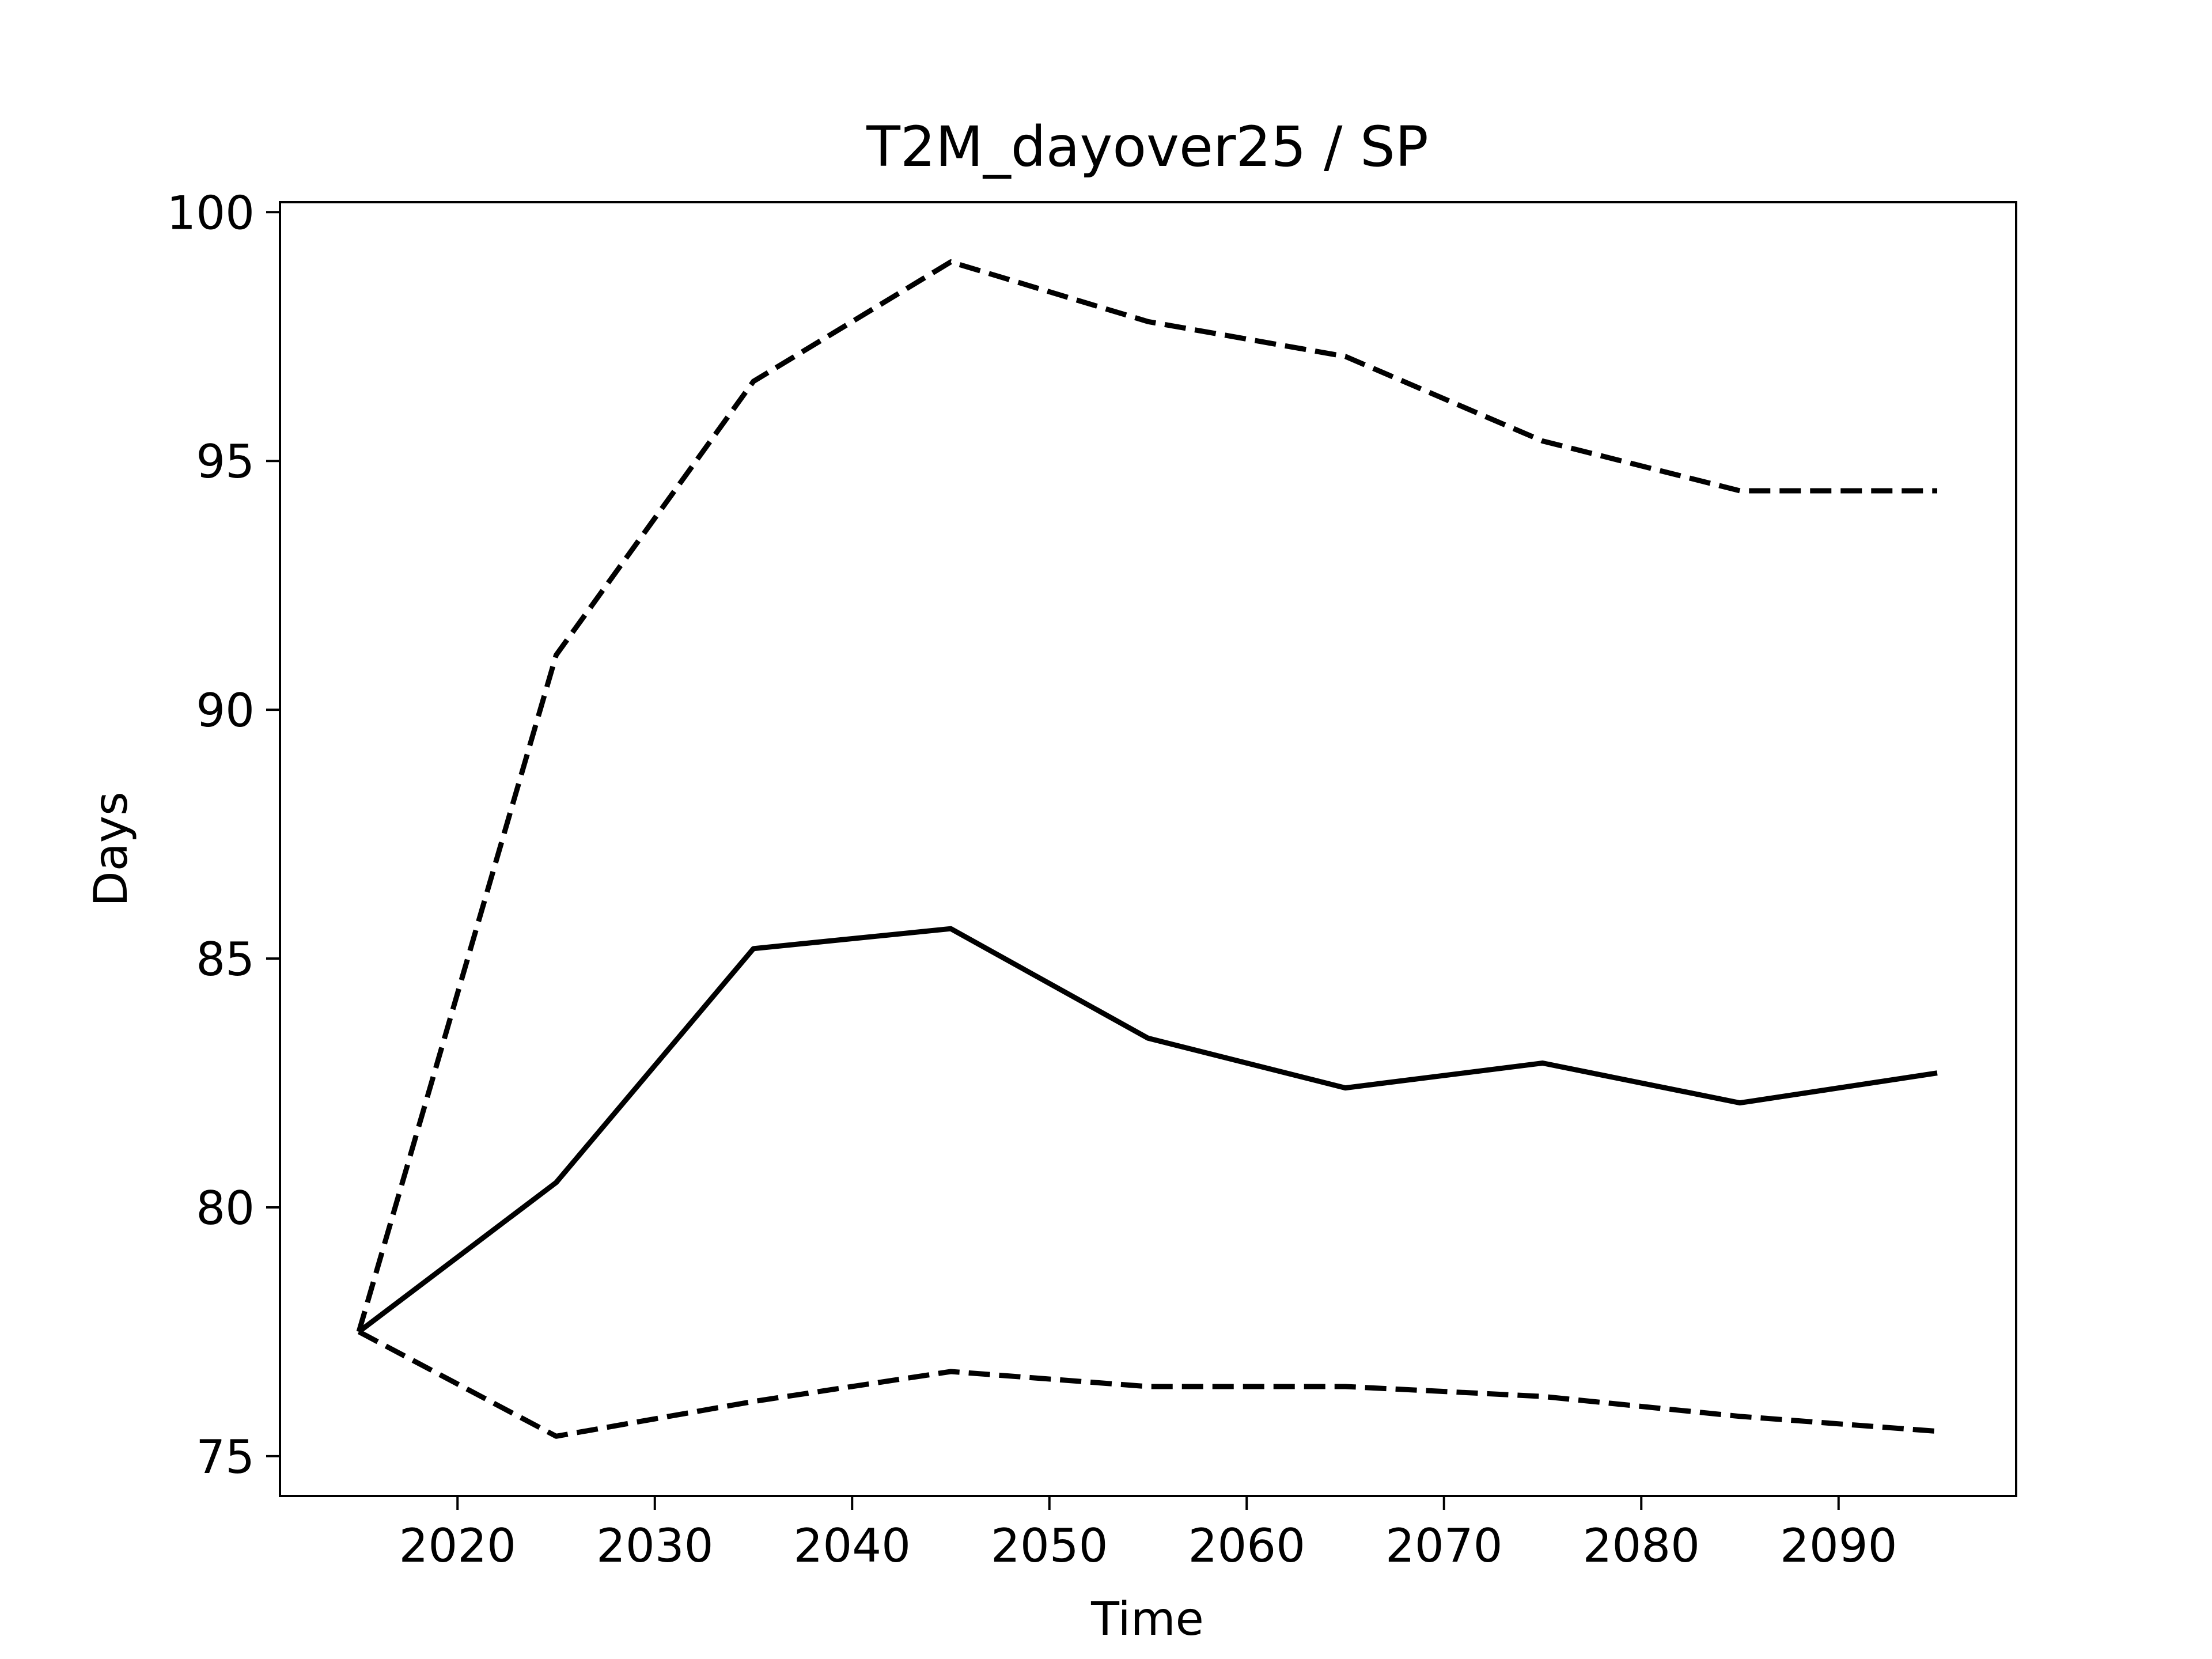 The height and width of the screenshot is (1659, 2212). What do you see at coordinates (225, 959) in the screenshot?
I see `y-tick-label: 85` at bounding box center [225, 959].